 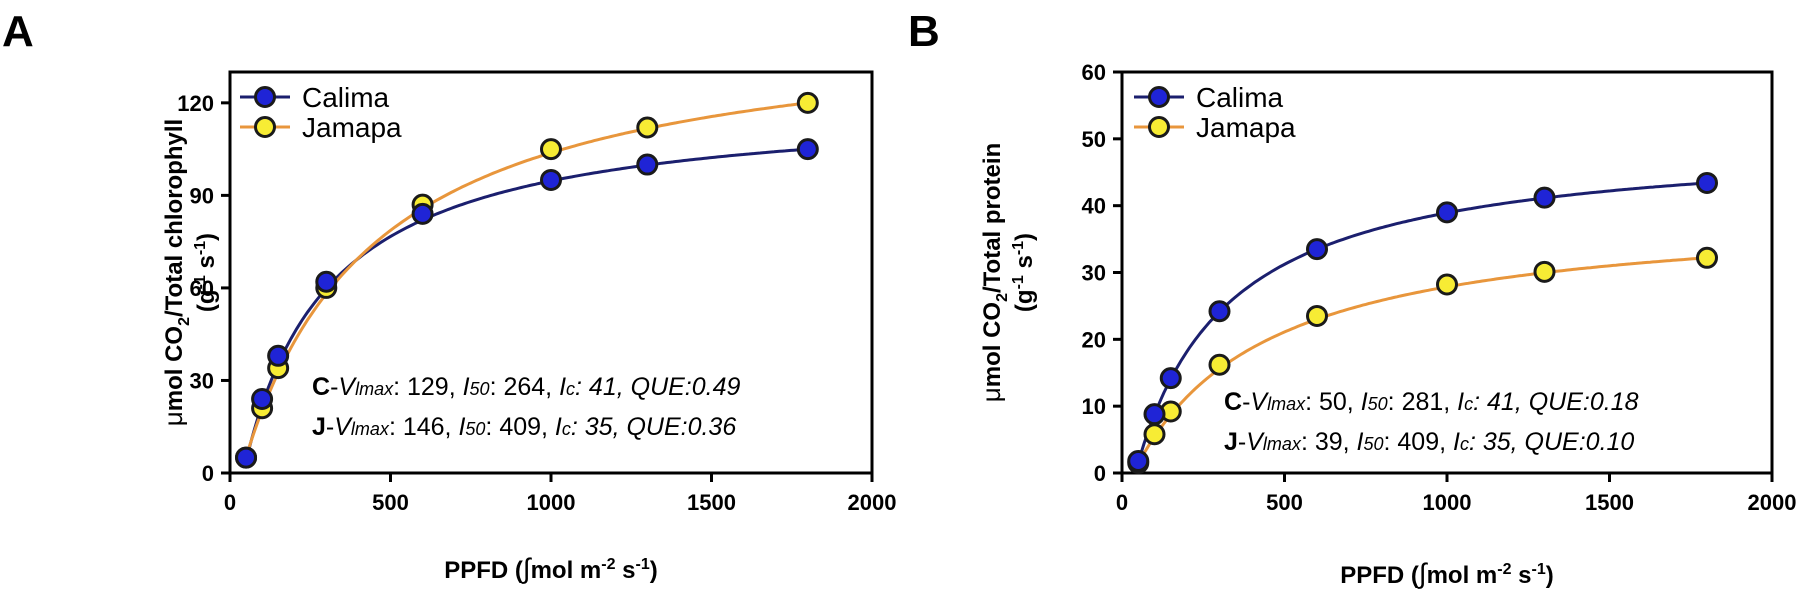 I want to click on ylabel-text: /Total chlorophyll, so click(x=174, y=218).